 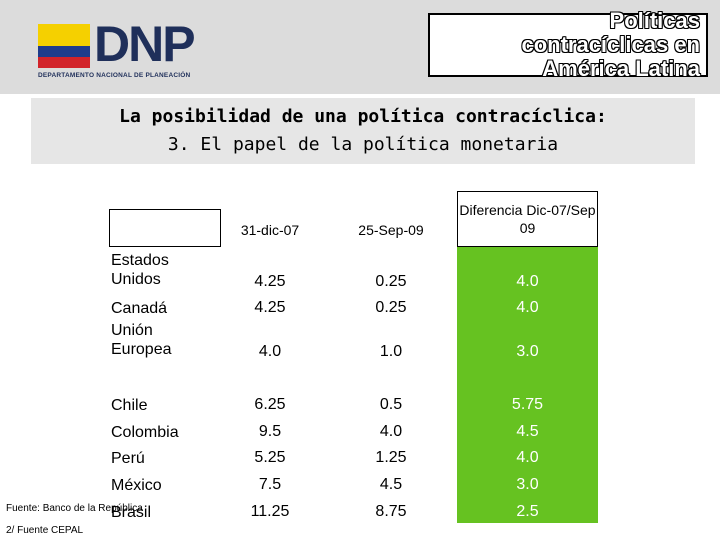 I want to click on row-value-sep09: 4.5, so click(x=391, y=484).